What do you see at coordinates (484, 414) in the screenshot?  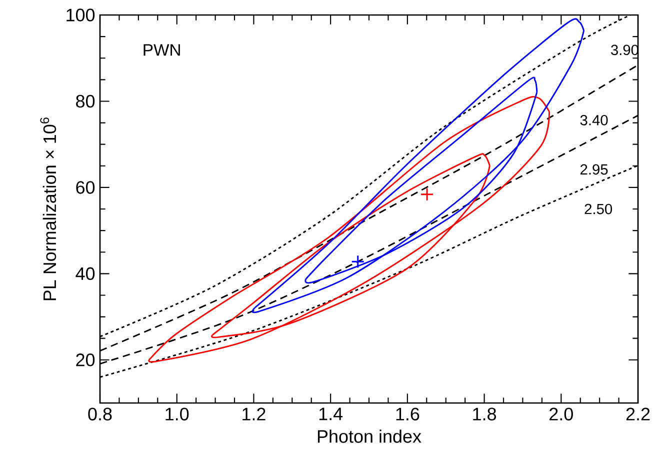 I see `x-tick-label: 1.8` at bounding box center [484, 414].